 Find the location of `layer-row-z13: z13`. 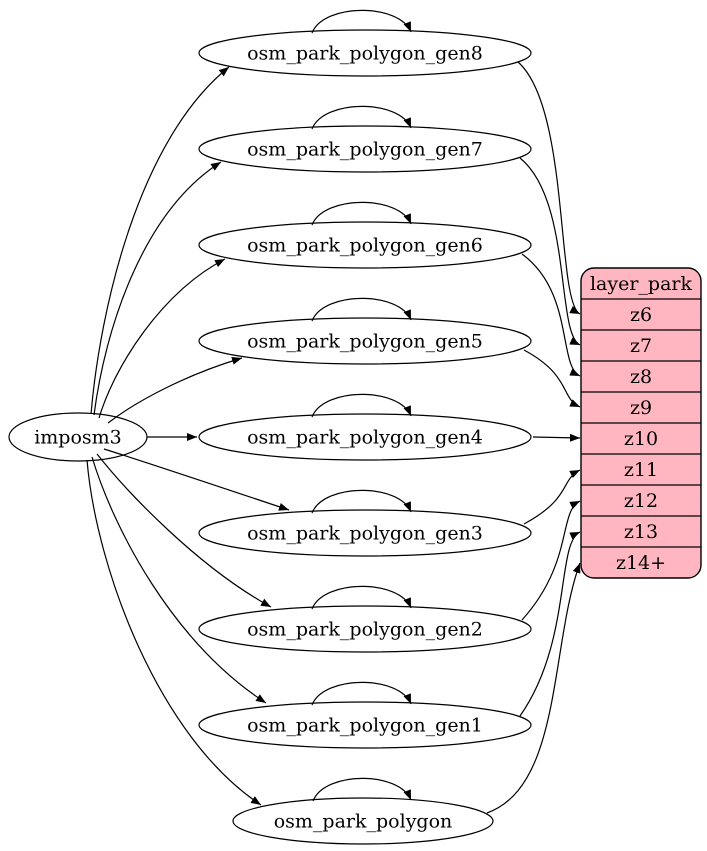

layer-row-z13: z13 is located at coordinates (641, 532).